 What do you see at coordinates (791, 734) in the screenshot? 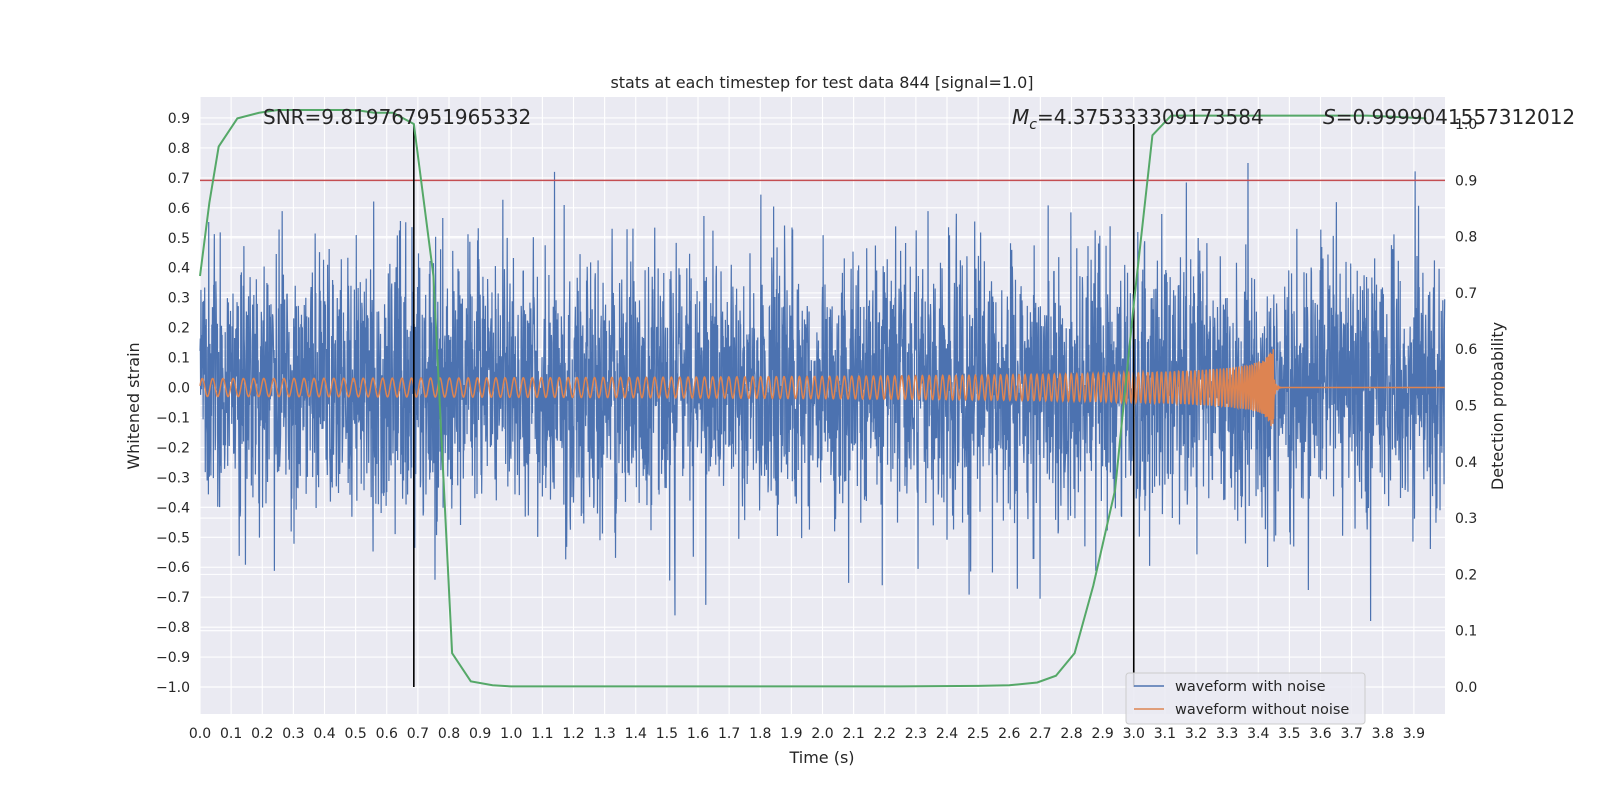
I see `x-tick-label: 1.9` at bounding box center [791, 734].